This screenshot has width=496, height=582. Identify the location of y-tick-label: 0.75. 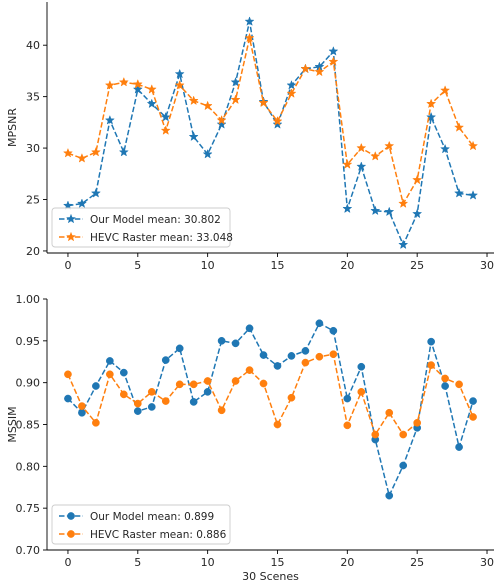
(28, 508).